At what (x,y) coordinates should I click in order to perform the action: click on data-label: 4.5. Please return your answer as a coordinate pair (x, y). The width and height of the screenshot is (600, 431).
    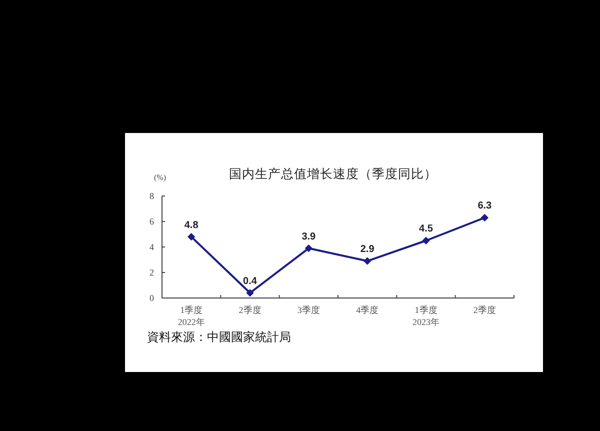
    Looking at the image, I should click on (426, 229).